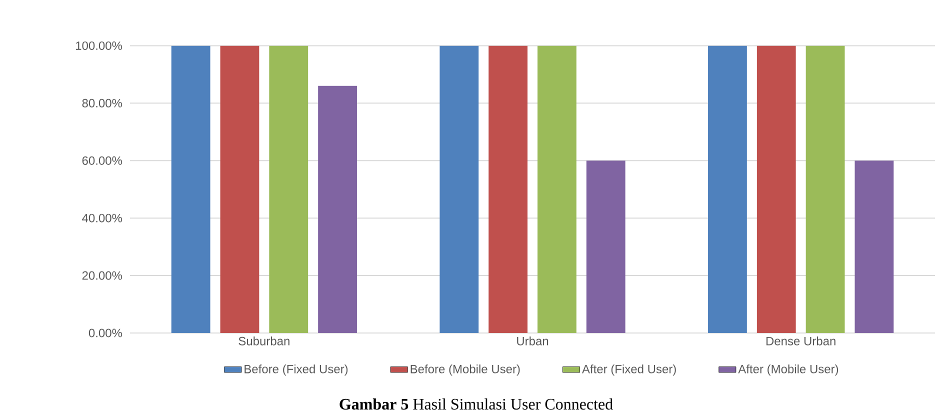 Image resolution: width=952 pixels, height=418 pixels. Describe the element at coordinates (102, 103) in the screenshot. I see `y-tick-label: 80.00%` at that location.